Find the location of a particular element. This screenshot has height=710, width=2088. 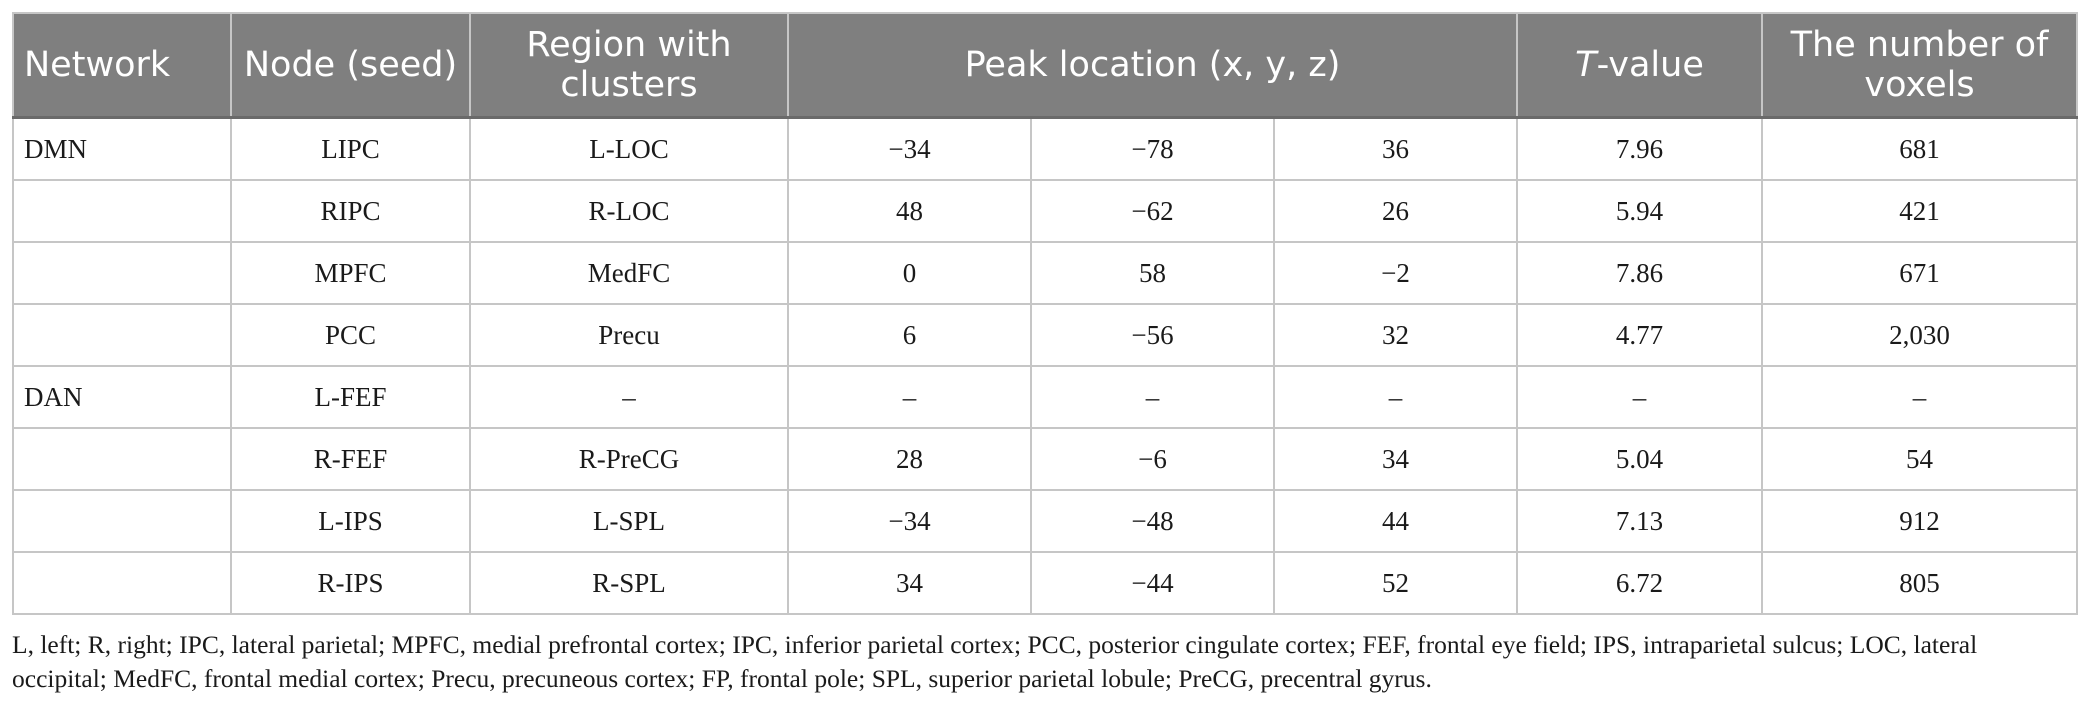

cell-y: −62 is located at coordinates (1152, 211).